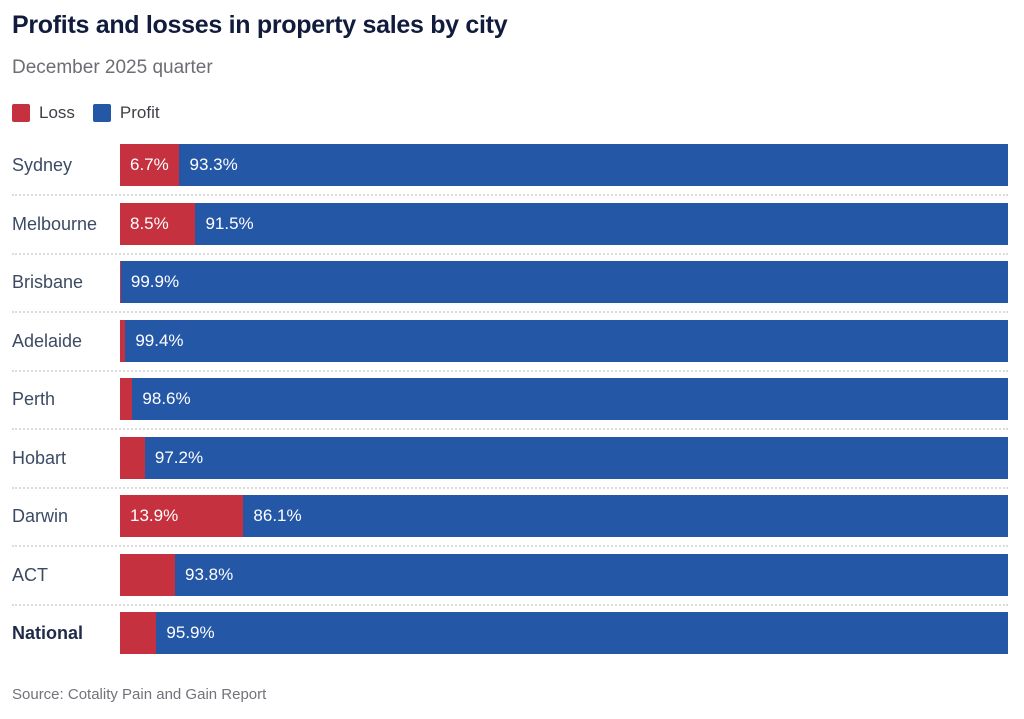  I want to click on profit-segment: 86.1%, so click(625, 516).